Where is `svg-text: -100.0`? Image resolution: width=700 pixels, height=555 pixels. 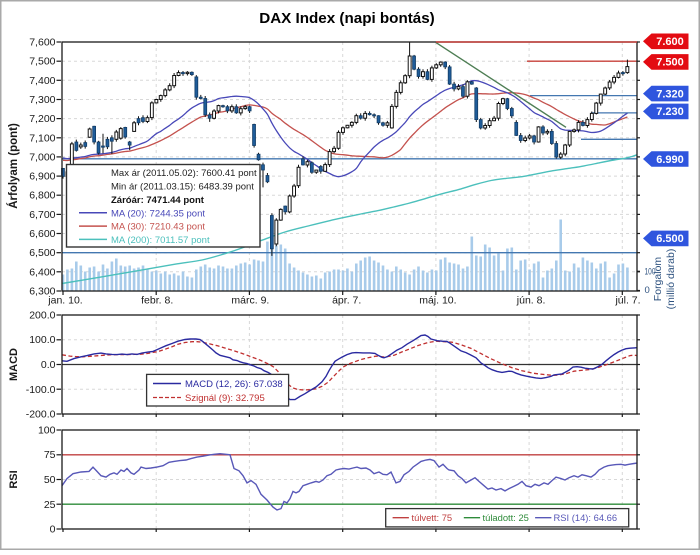
svg-text: -100.0 is located at coordinates (41, 390).